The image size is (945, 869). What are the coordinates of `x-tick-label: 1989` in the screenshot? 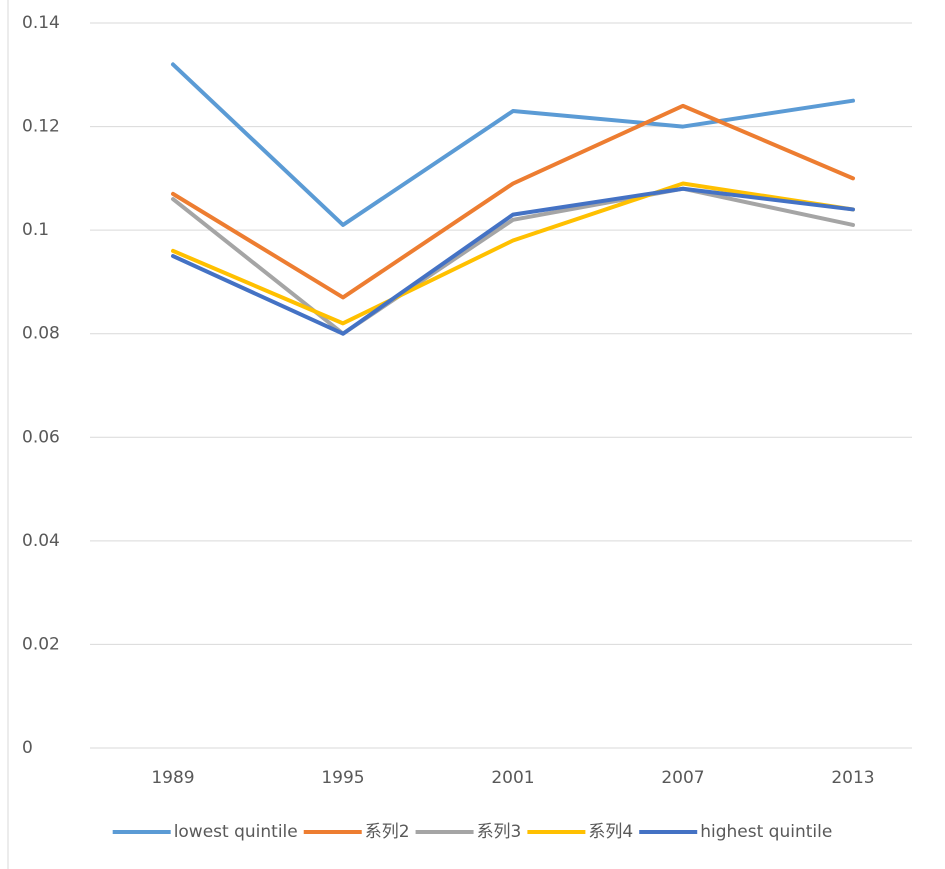 It's located at (172, 778).